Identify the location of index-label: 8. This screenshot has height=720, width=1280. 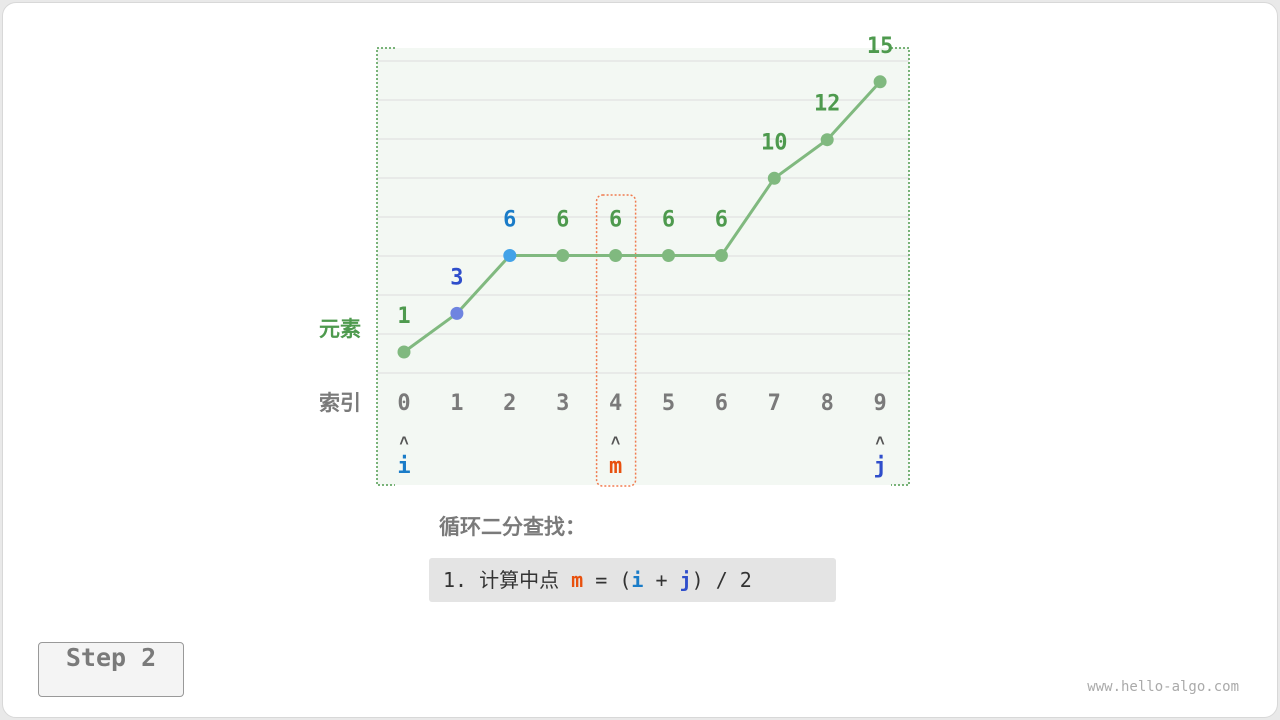
(827, 403).